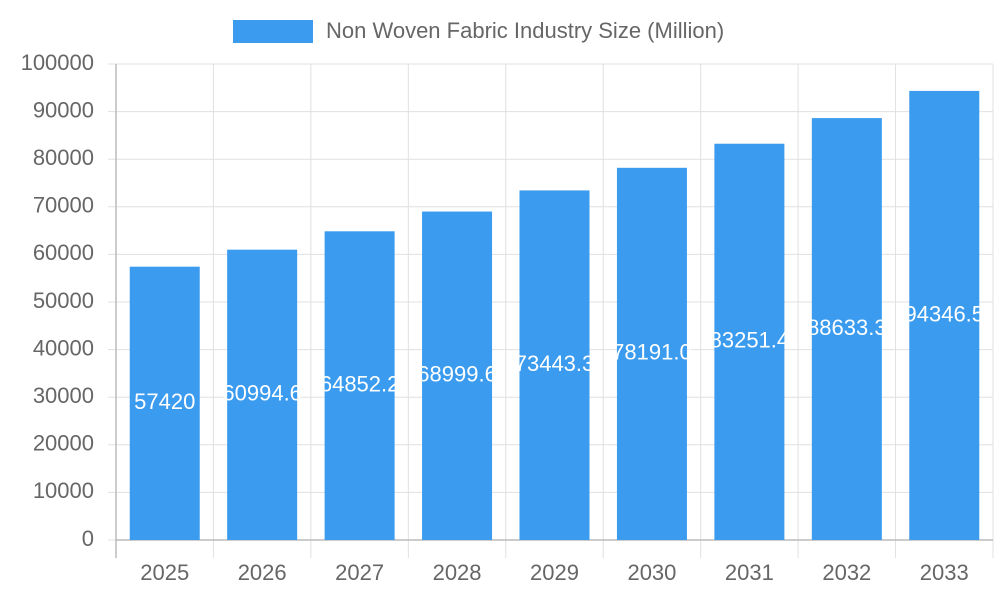 This screenshot has height=600, width=1000. Describe the element at coordinates (63, 252) in the screenshot. I see `y-tick-label: 60000` at that location.